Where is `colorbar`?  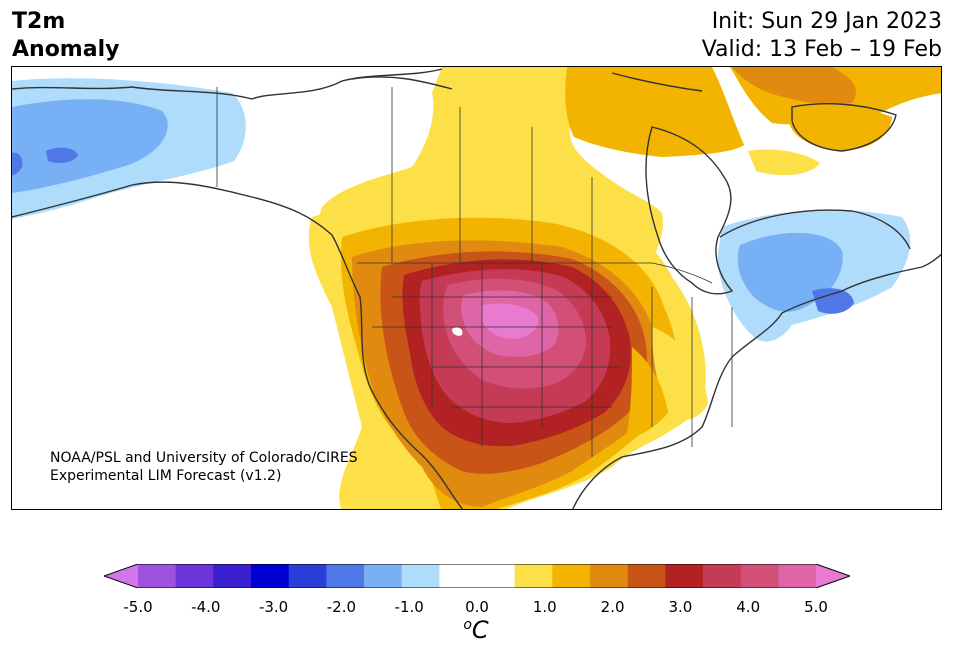 colorbar is located at coordinates (477, 576).